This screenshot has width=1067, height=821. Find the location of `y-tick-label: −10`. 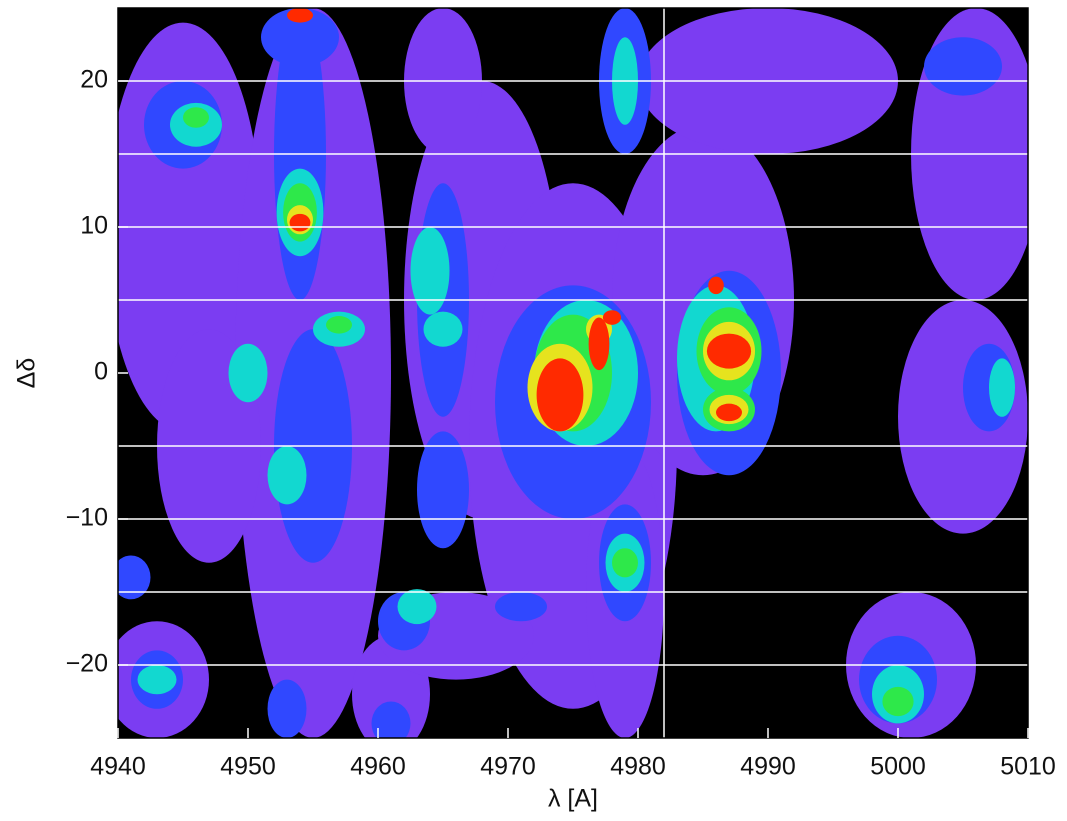

y-tick-label: −10 is located at coordinates (87, 518).